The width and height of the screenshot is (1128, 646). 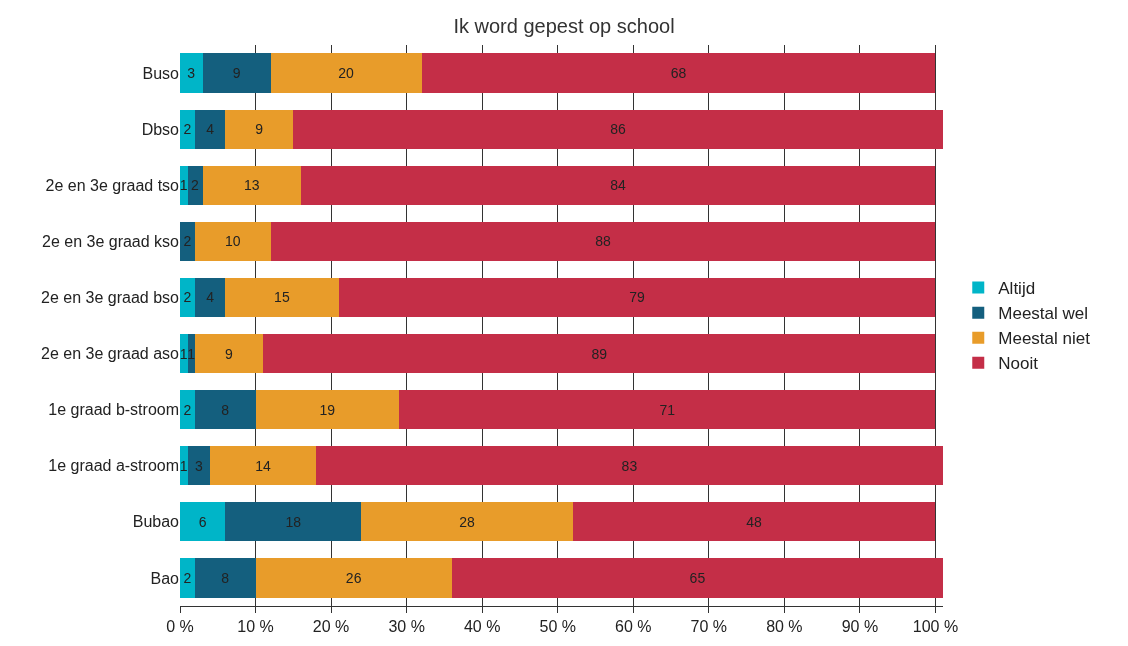 What do you see at coordinates (112, 185) in the screenshot?
I see `y-tick-label: 2e en 3e graad tso` at bounding box center [112, 185].